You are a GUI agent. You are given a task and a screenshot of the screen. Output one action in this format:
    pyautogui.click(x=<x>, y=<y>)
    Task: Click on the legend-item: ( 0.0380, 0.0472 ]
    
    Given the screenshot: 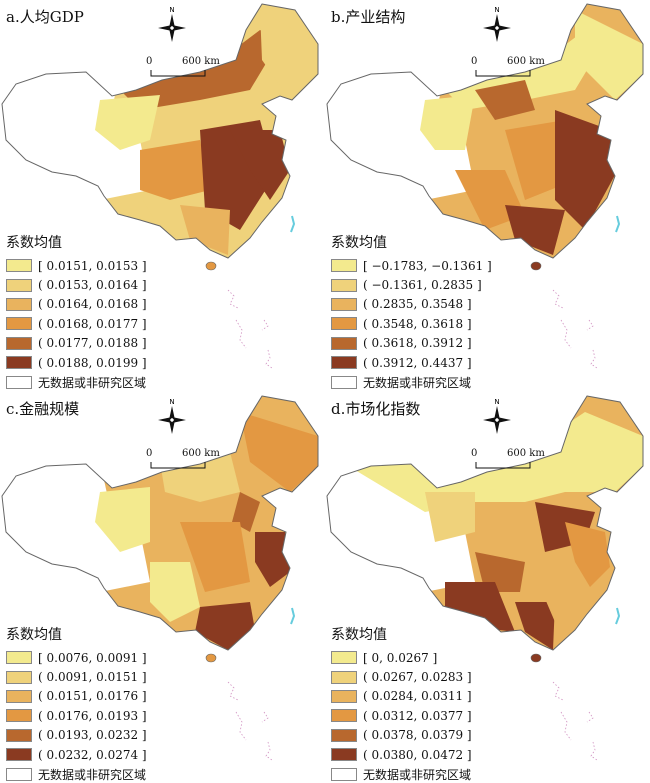 What is the action you would take?
    pyautogui.click(x=401, y=754)
    